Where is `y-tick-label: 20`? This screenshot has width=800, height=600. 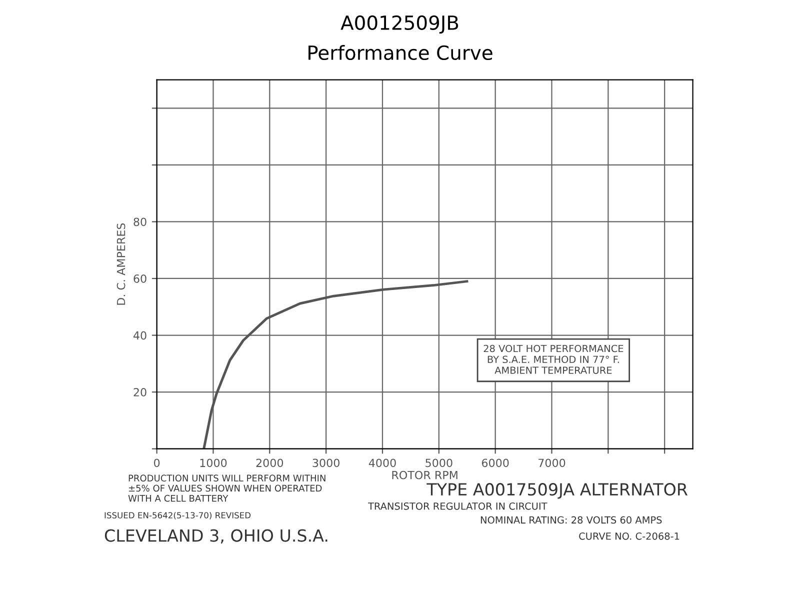
y-tick-label: 20 is located at coordinates (140, 392).